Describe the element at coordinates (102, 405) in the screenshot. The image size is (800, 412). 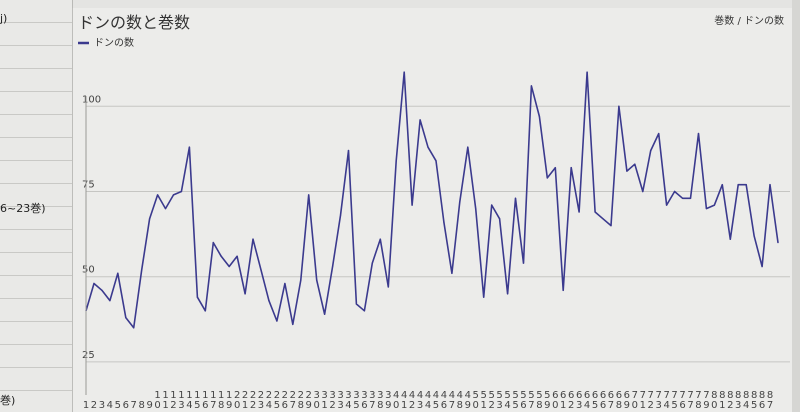
I see `x-tick-label: 3` at that location.